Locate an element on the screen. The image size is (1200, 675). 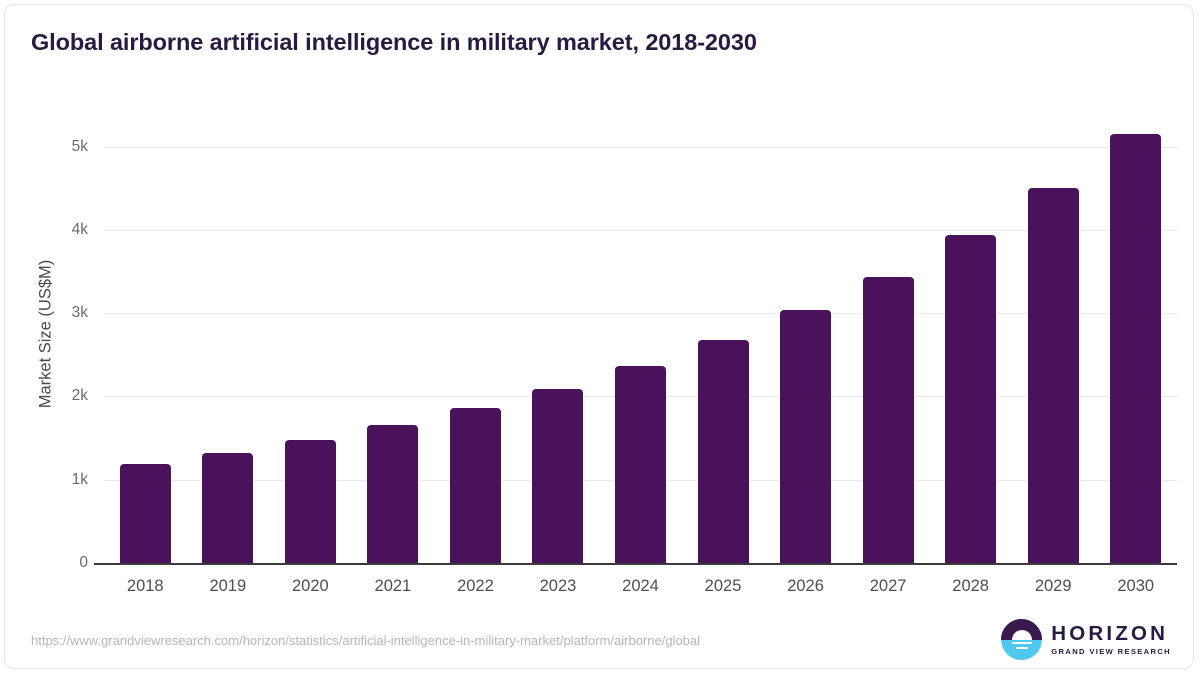
x-tick-label: 2024 is located at coordinates (640, 586).